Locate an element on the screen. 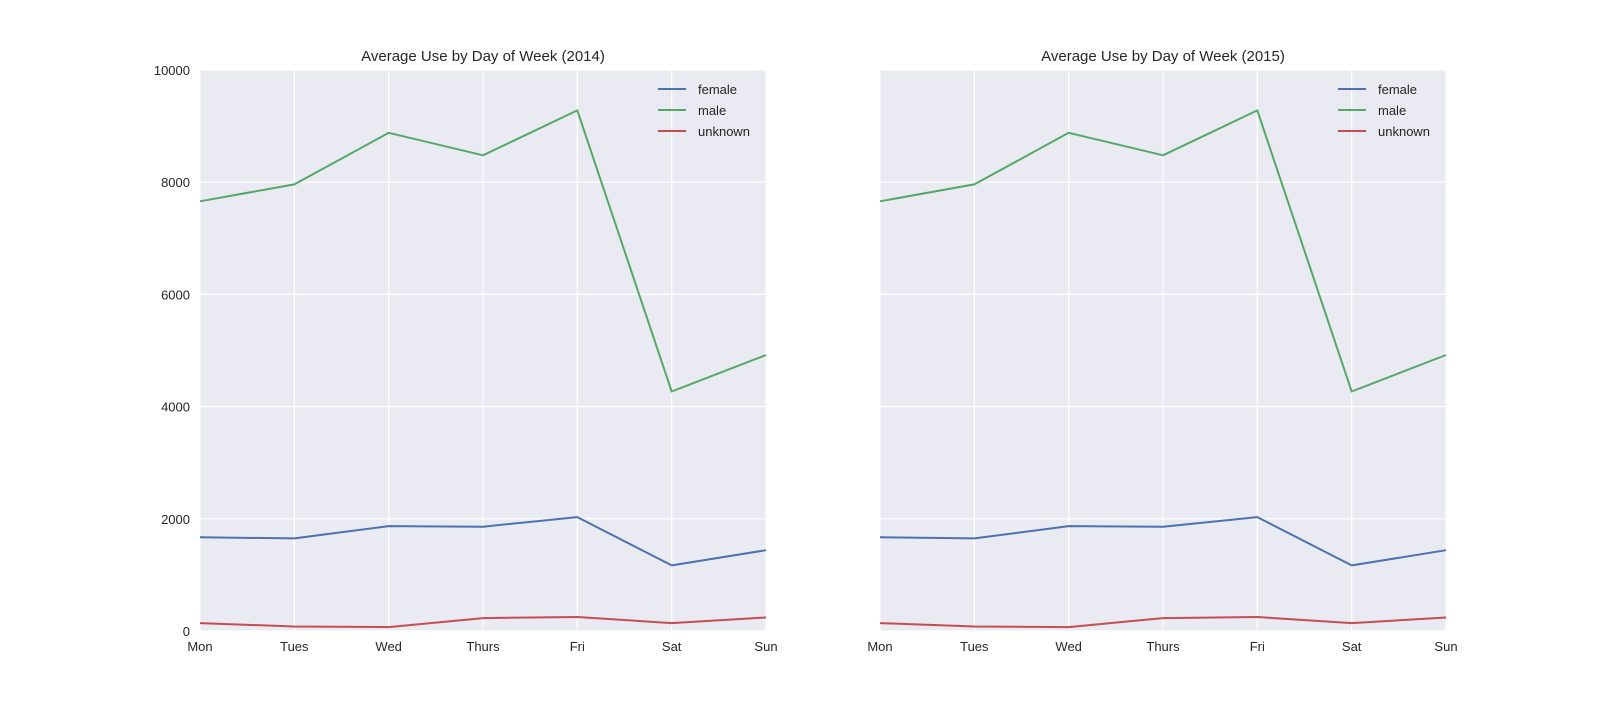 This screenshot has width=1600, height=705. y-tick-label: 4000 is located at coordinates (175, 407).